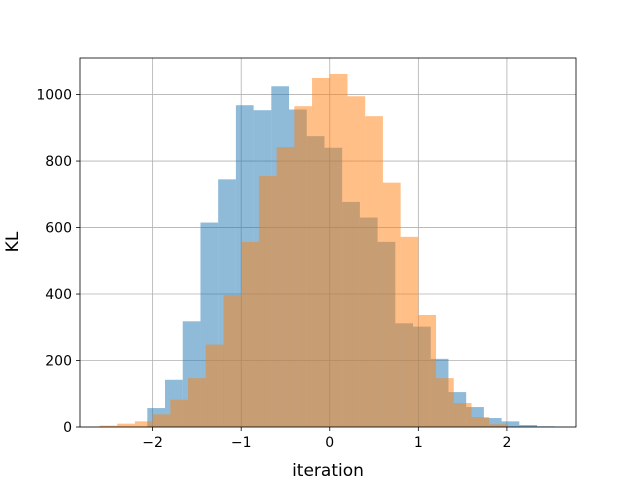 The width and height of the screenshot is (640, 480). What do you see at coordinates (58, 229) in the screenshot?
I see `y-tick-label-3: 600` at bounding box center [58, 229].